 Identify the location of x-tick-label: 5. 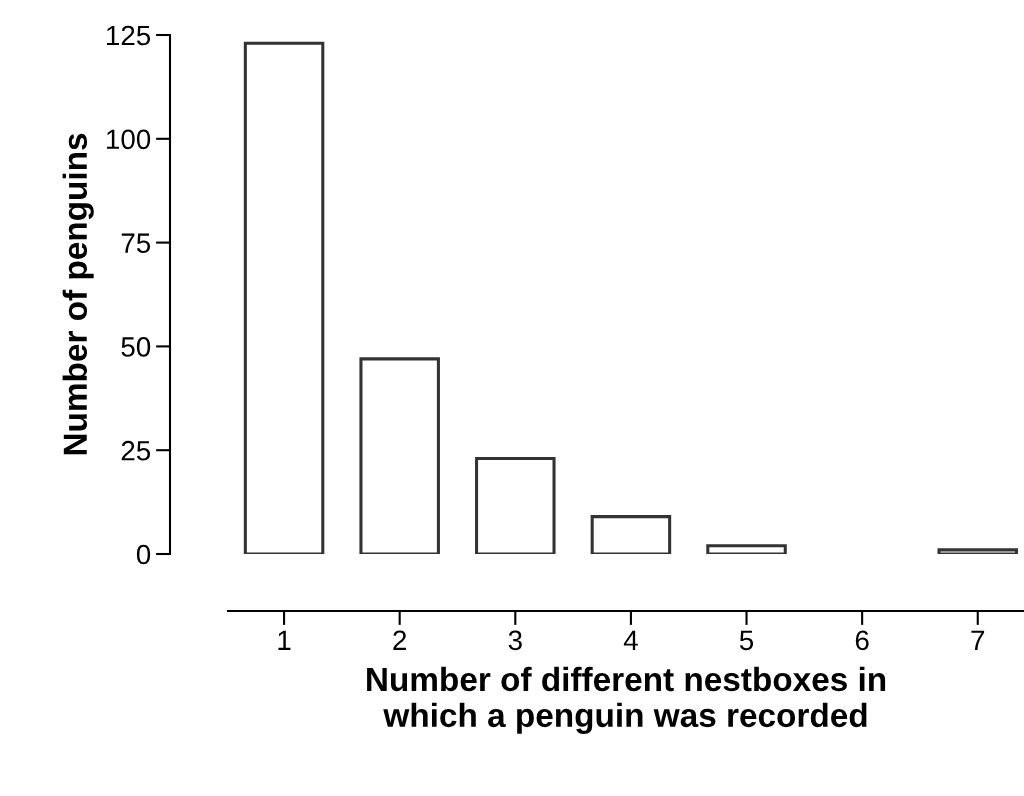
(746, 640).